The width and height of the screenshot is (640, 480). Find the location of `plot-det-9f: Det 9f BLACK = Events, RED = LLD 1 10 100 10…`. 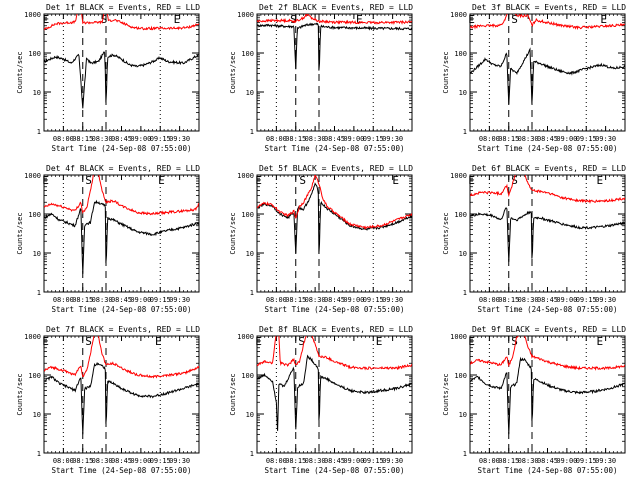

plot-det-9f: Det 9f BLACK = Events, RED = LLD 1 10 100 10… is located at coordinates (534, 400).